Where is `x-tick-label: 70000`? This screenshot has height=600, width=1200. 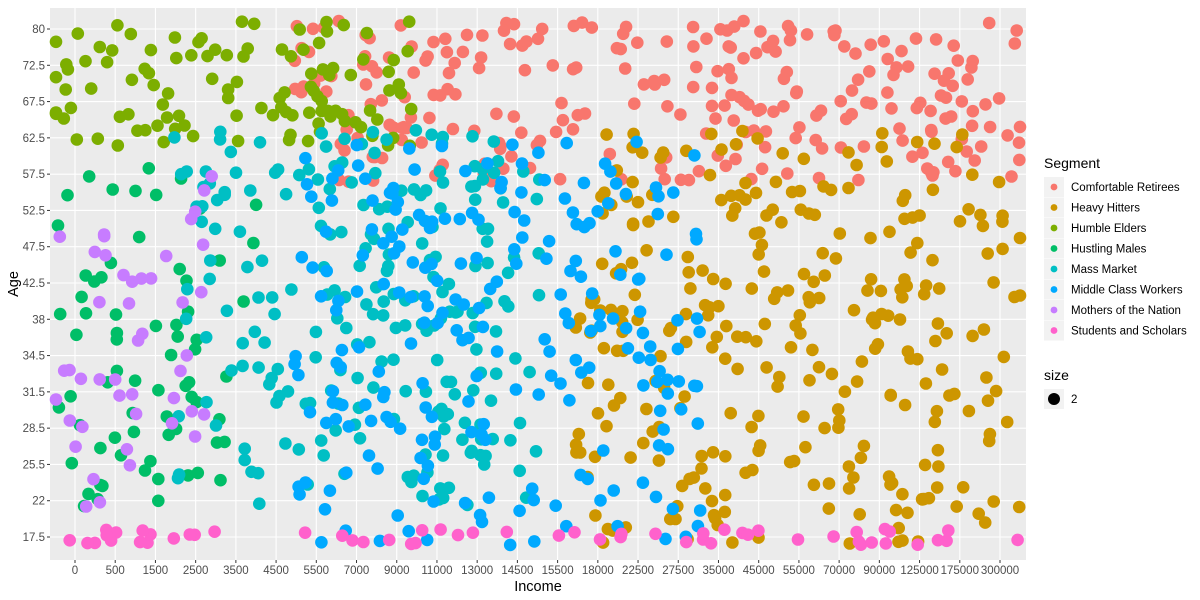
x-tick-label: 70000 is located at coordinates (839, 571).